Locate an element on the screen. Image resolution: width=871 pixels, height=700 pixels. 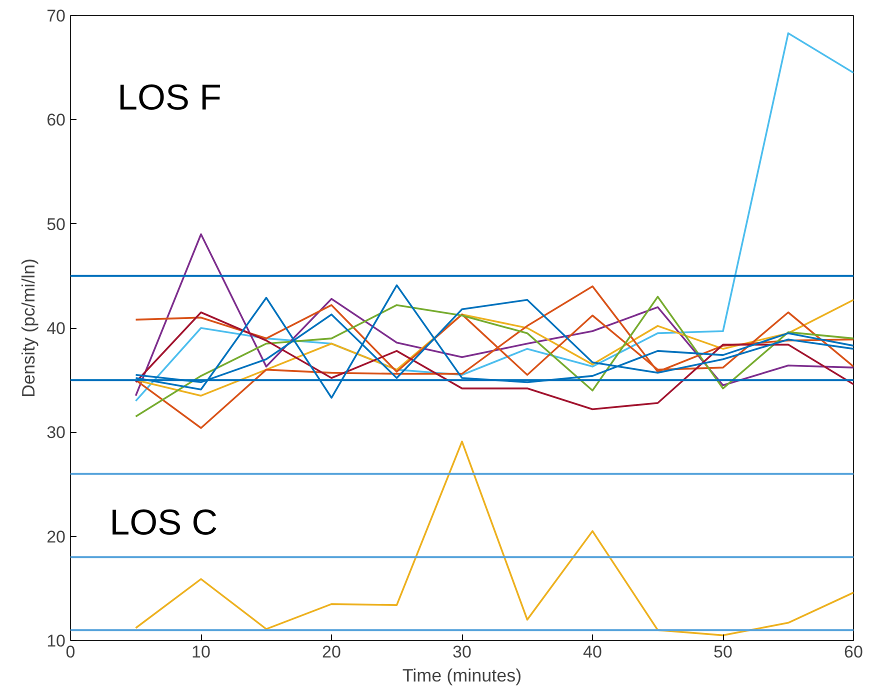
y-tick-label: 30 is located at coordinates (56, 432).